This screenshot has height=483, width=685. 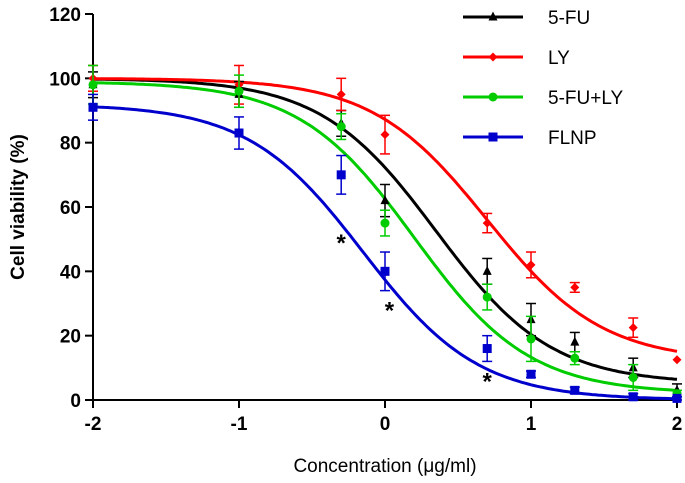 What do you see at coordinates (239, 424) in the screenshot?
I see `x-tick-label: -1` at bounding box center [239, 424].